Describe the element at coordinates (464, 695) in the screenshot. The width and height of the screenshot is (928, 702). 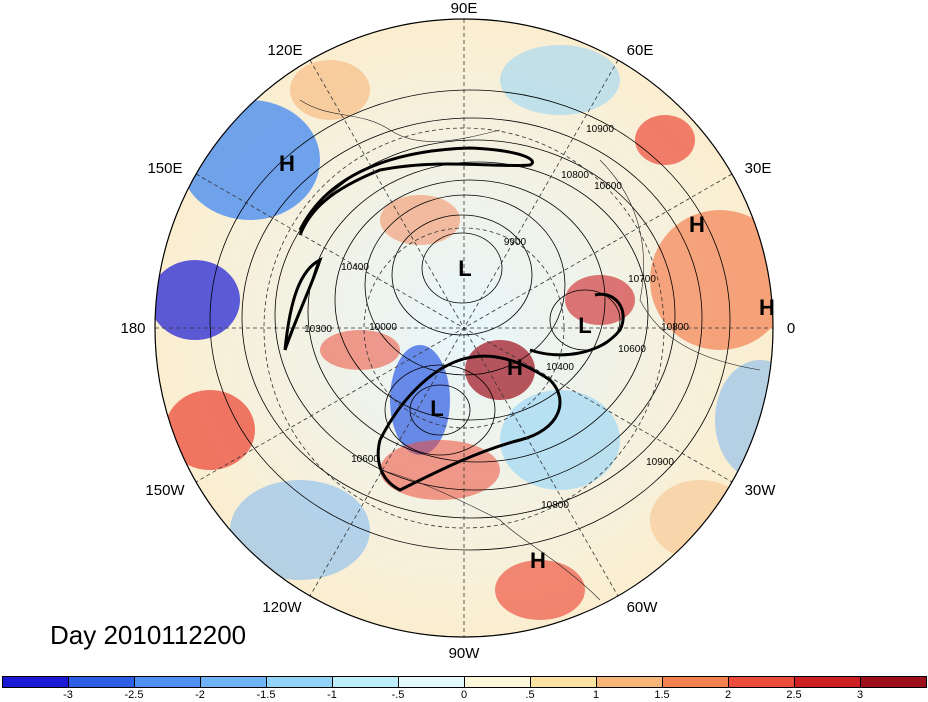
I see `colorbar-tick-label: 0` at that location.